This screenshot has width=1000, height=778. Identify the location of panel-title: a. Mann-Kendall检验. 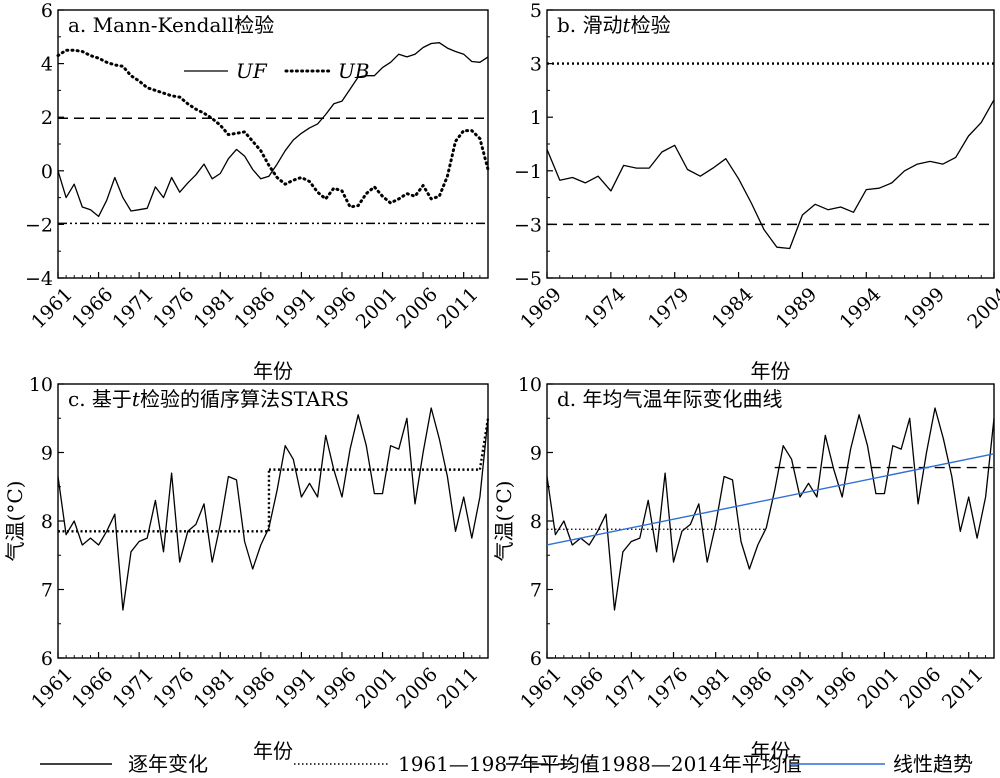
(171, 25).